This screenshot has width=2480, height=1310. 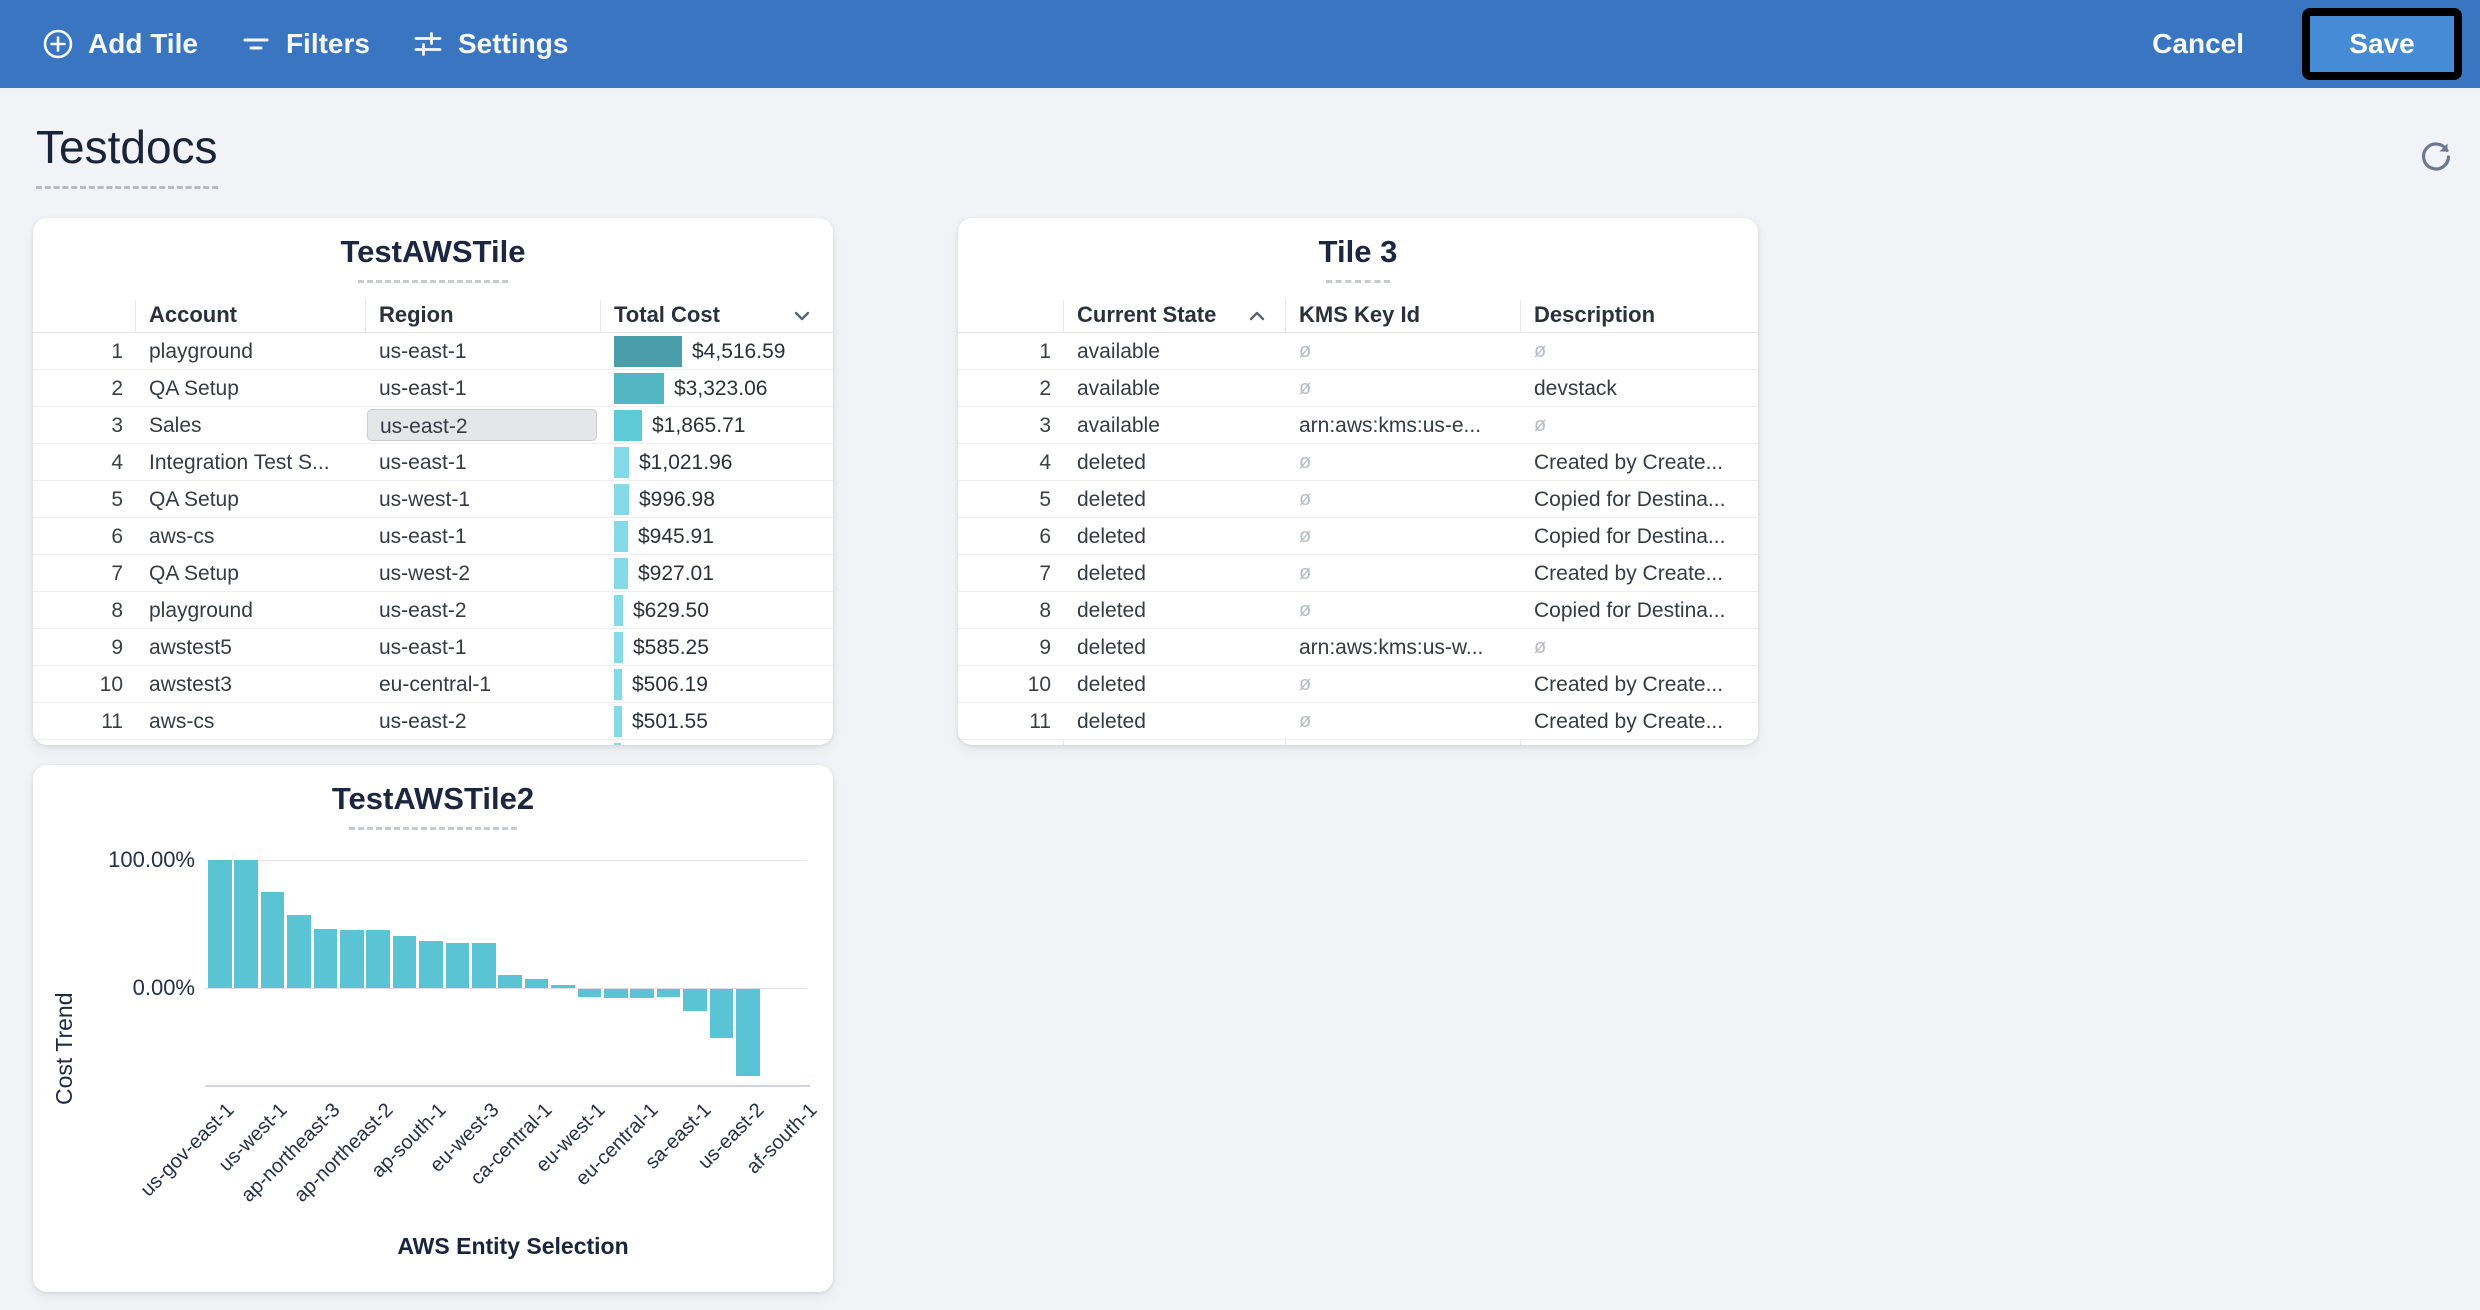 I want to click on column-header-current-state: Current State, so click(x=1147, y=314).